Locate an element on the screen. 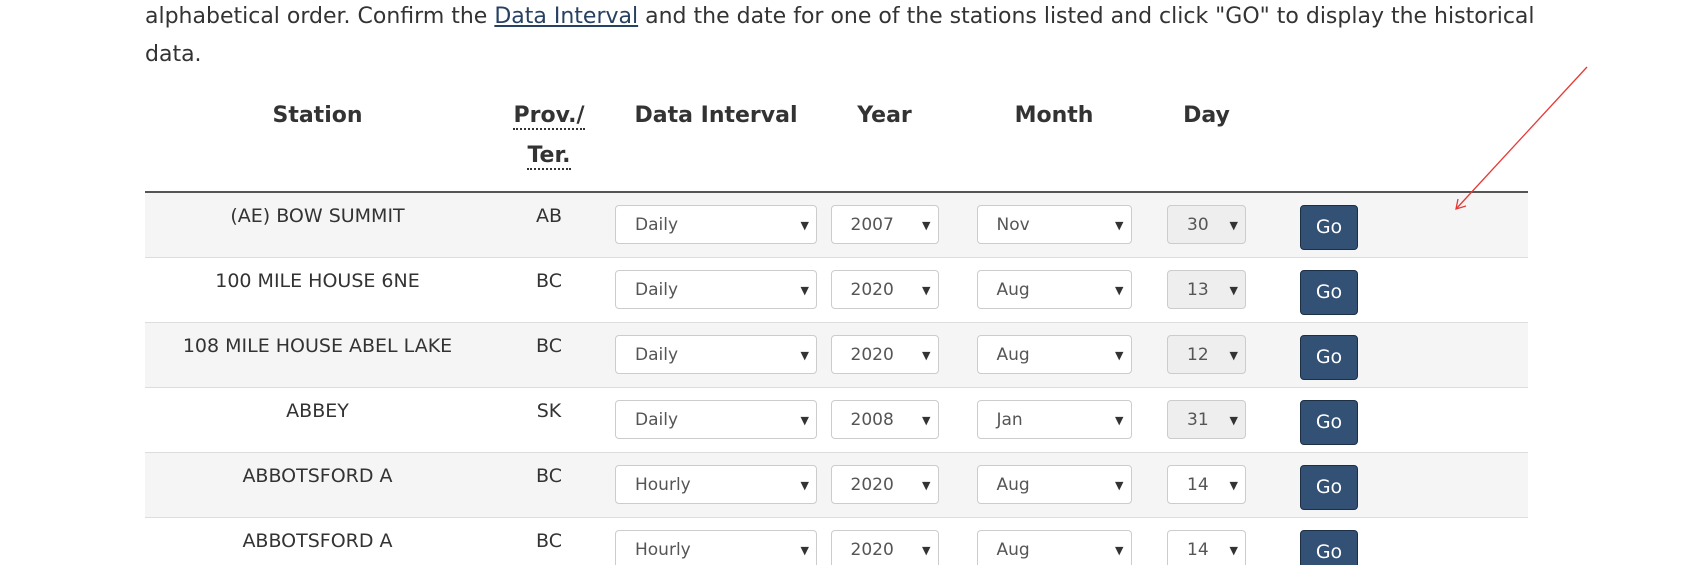 This screenshot has width=1706, height=565. month-cell: Aug ▼ is located at coordinates (1054, 354).